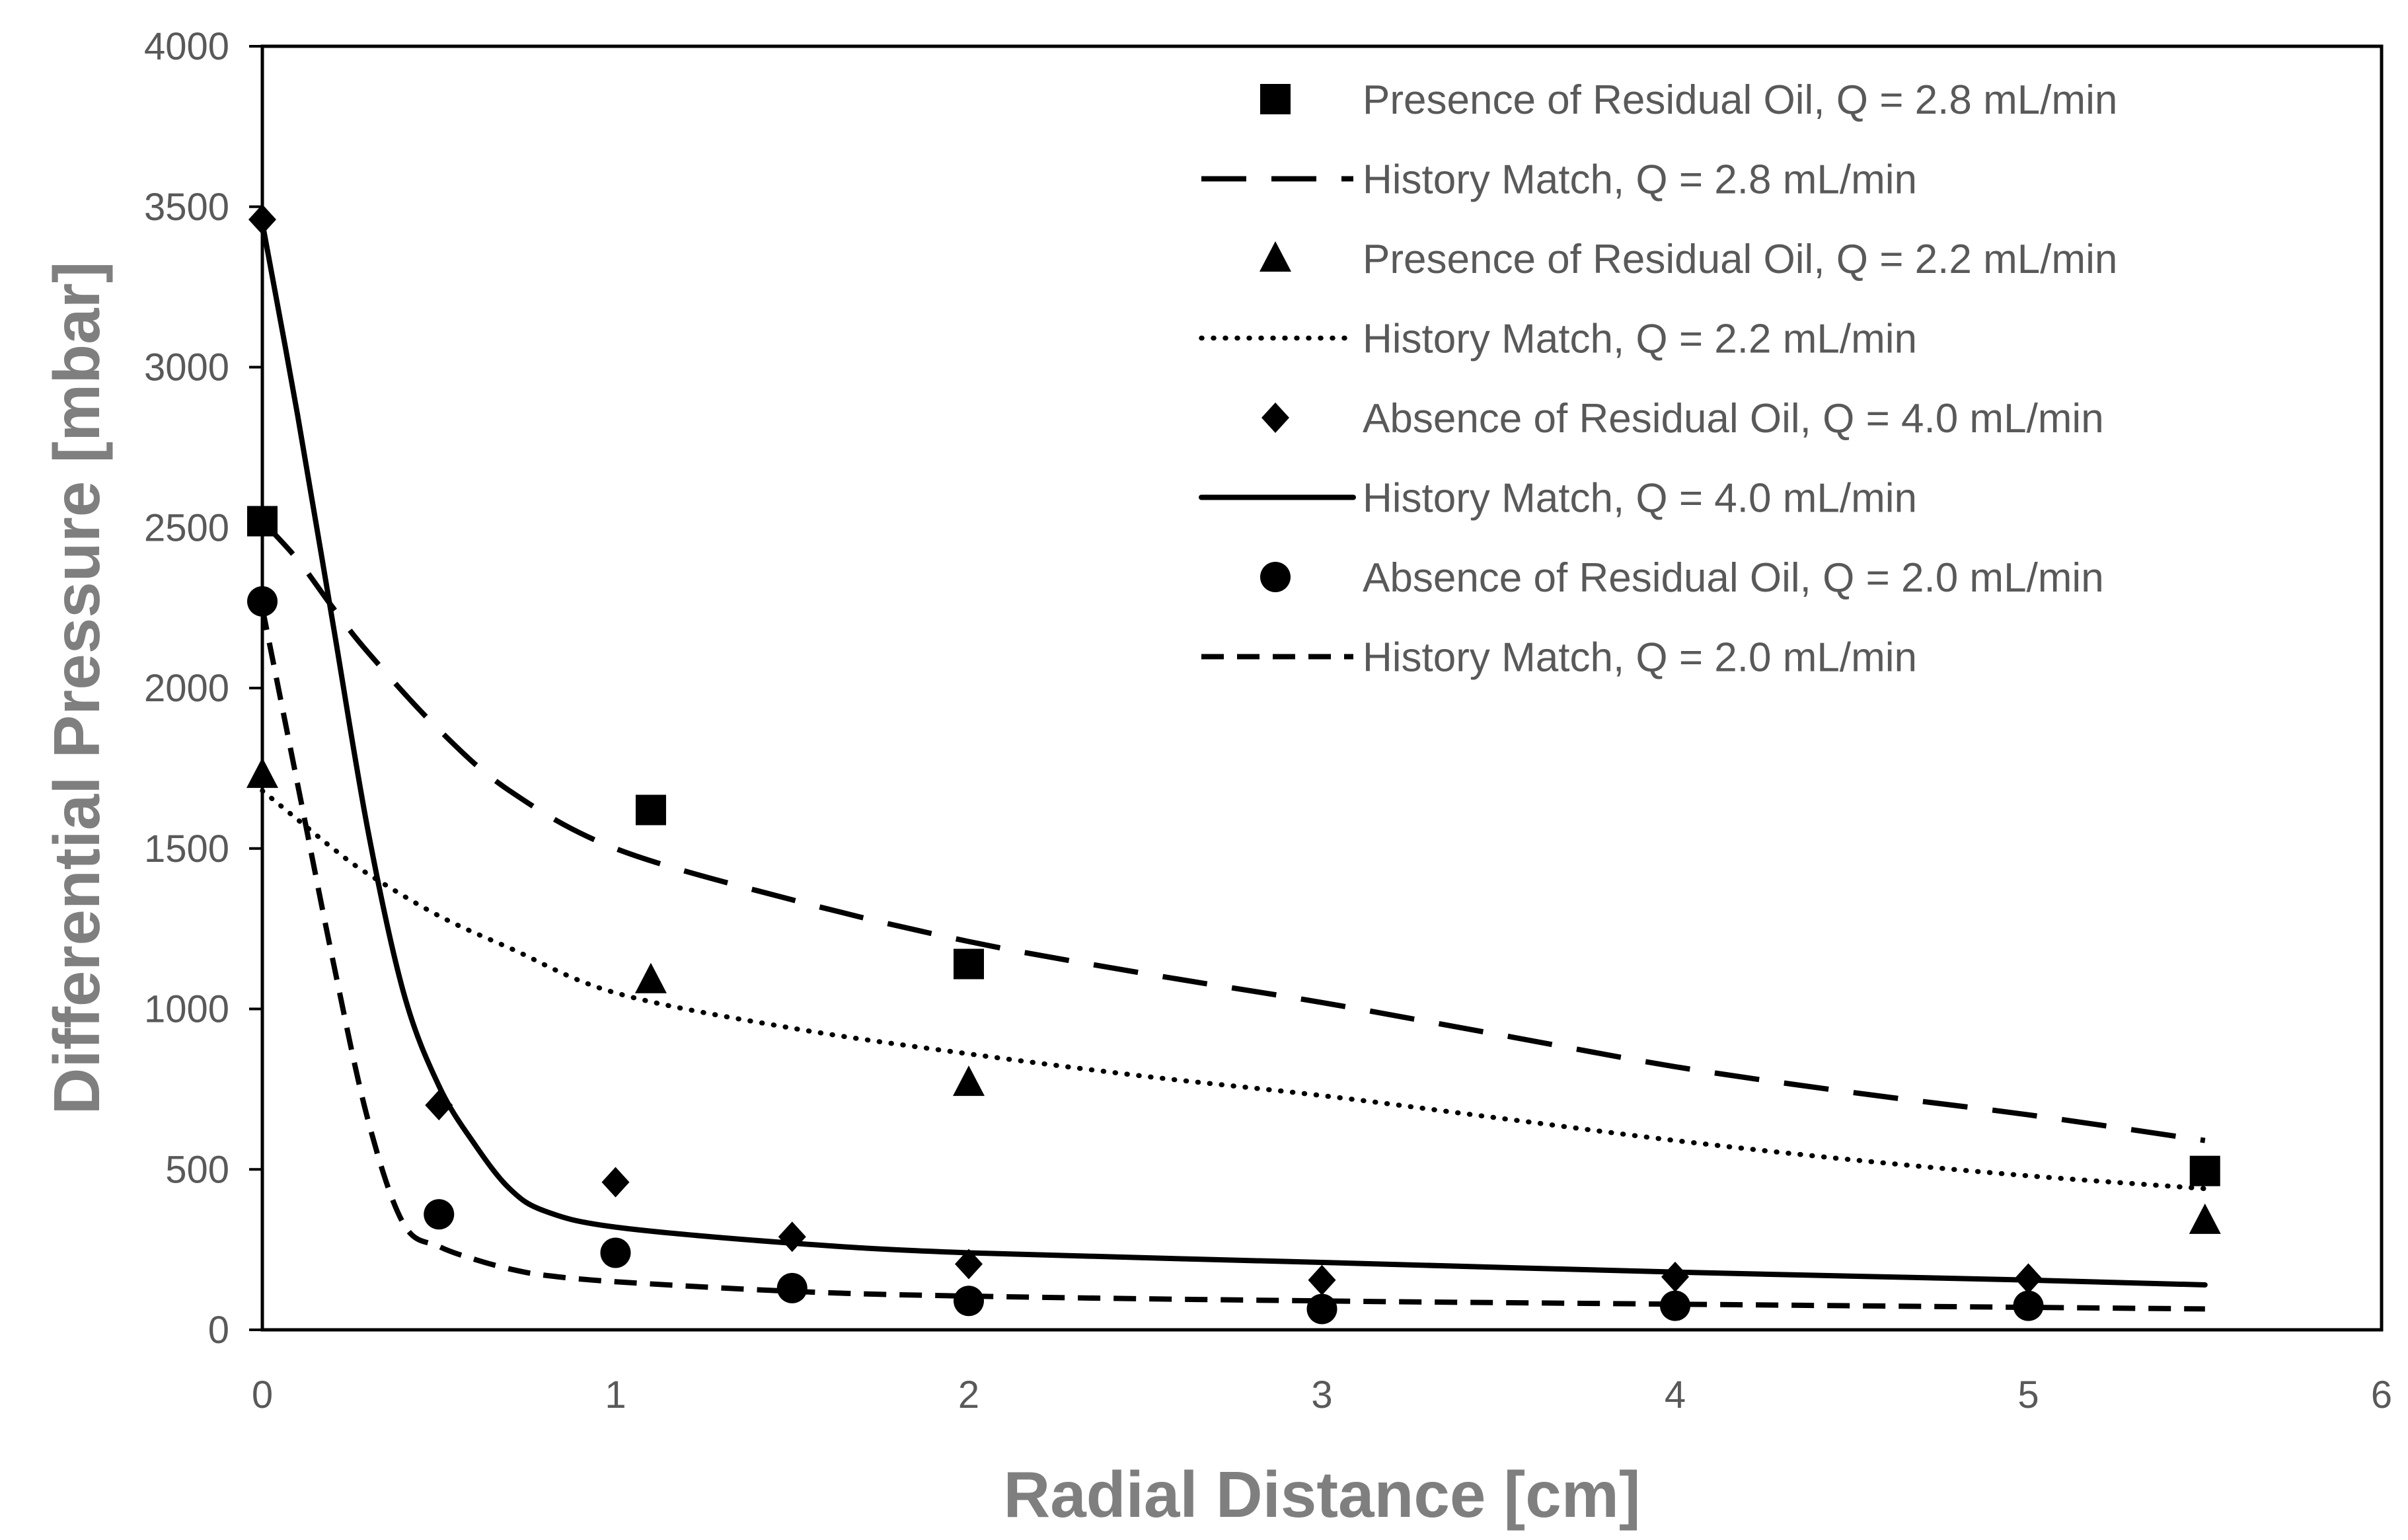 The image size is (2408, 1540). Describe the element at coordinates (197, 1169) in the screenshot. I see `y-tick-label: 500` at that location.